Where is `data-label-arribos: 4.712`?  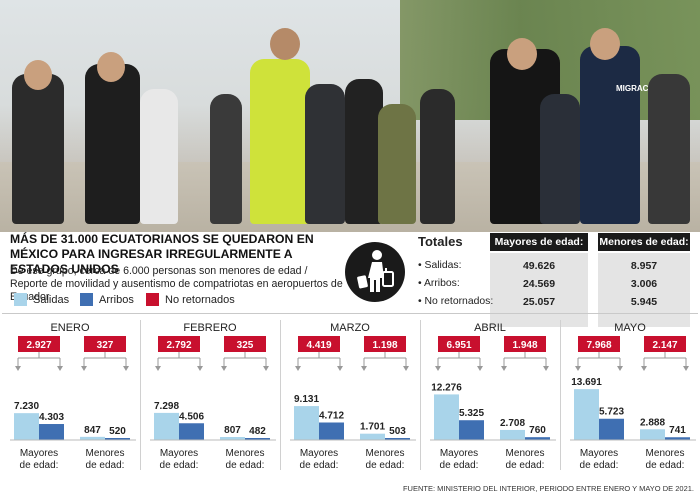 data-label-arribos: 4.712 is located at coordinates (331, 415).